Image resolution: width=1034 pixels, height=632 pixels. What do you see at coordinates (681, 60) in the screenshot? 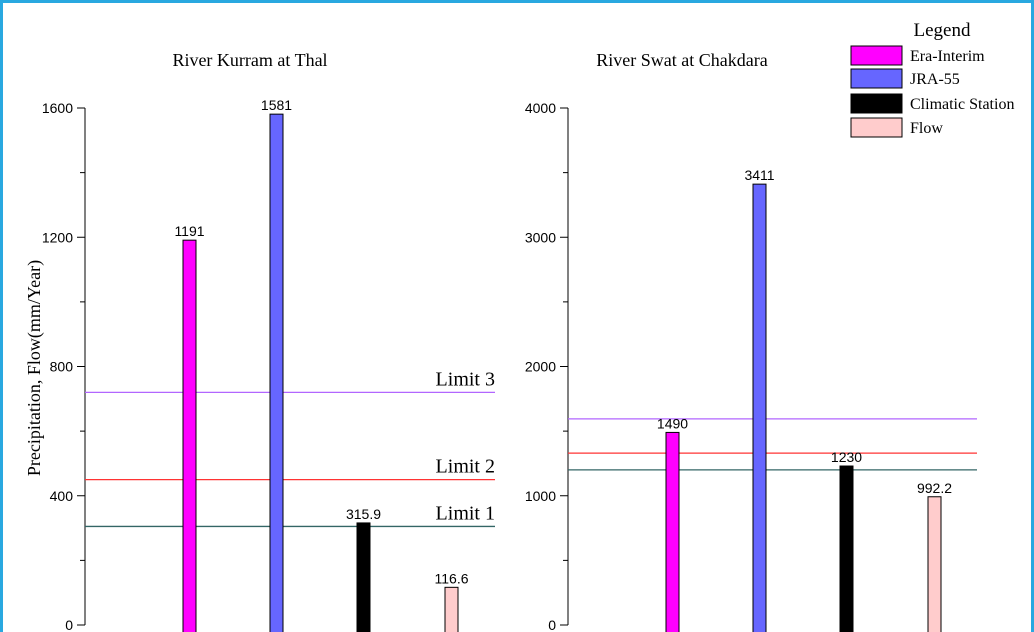
I see `chart-title-swat: River Swat at Chakdara` at bounding box center [681, 60].